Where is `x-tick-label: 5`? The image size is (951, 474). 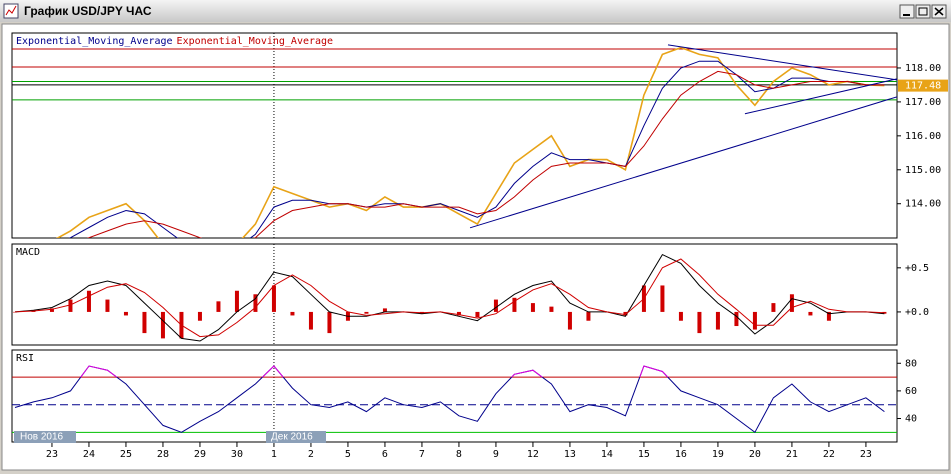 x-tick-label: 5 is located at coordinates (348, 454).